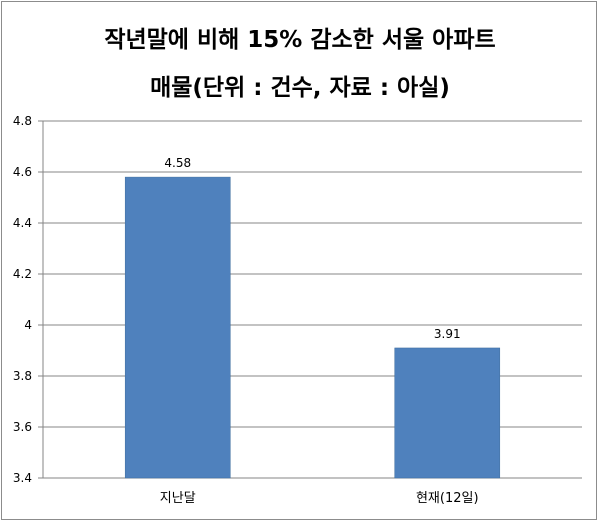  I want to click on y-tick-label: 4.6, so click(22, 172).